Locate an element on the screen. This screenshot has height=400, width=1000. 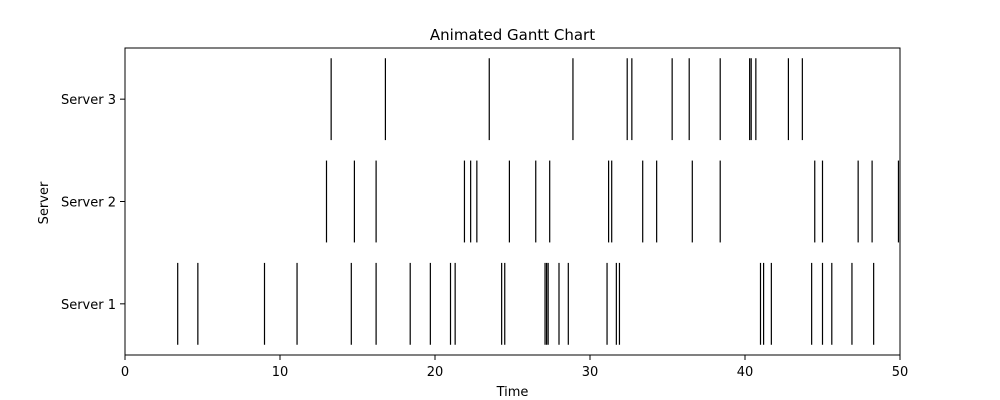
y-tick-label: Server 1 is located at coordinates (88, 305).